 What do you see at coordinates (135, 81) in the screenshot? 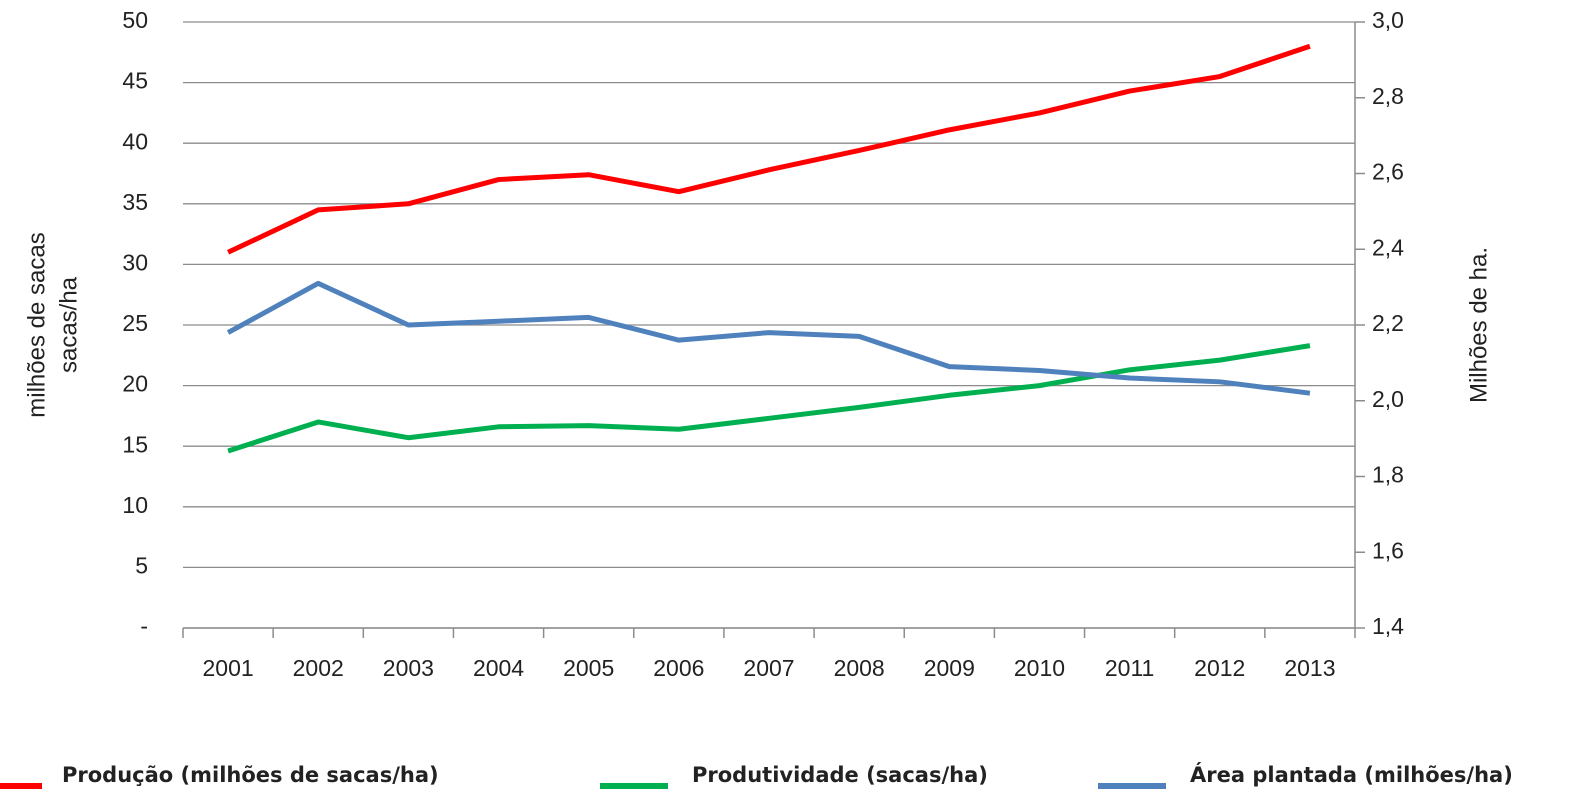
I see `y-tick-label: 45` at bounding box center [135, 81].